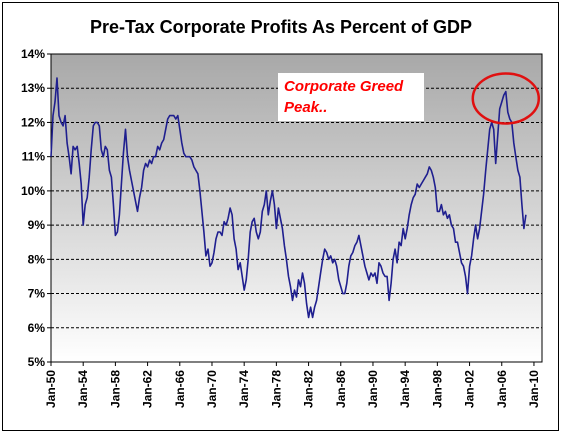  What do you see at coordinates (51, 389) in the screenshot?
I see `x-tick-label: Jan-50` at bounding box center [51, 389].